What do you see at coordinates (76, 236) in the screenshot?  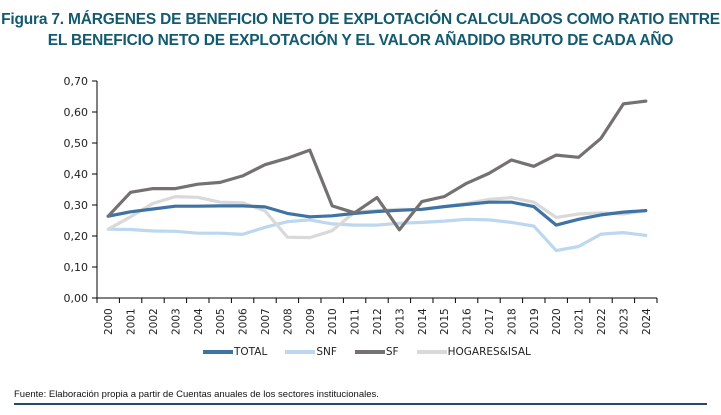 I see `y-tick-label: 0,20` at bounding box center [76, 236].